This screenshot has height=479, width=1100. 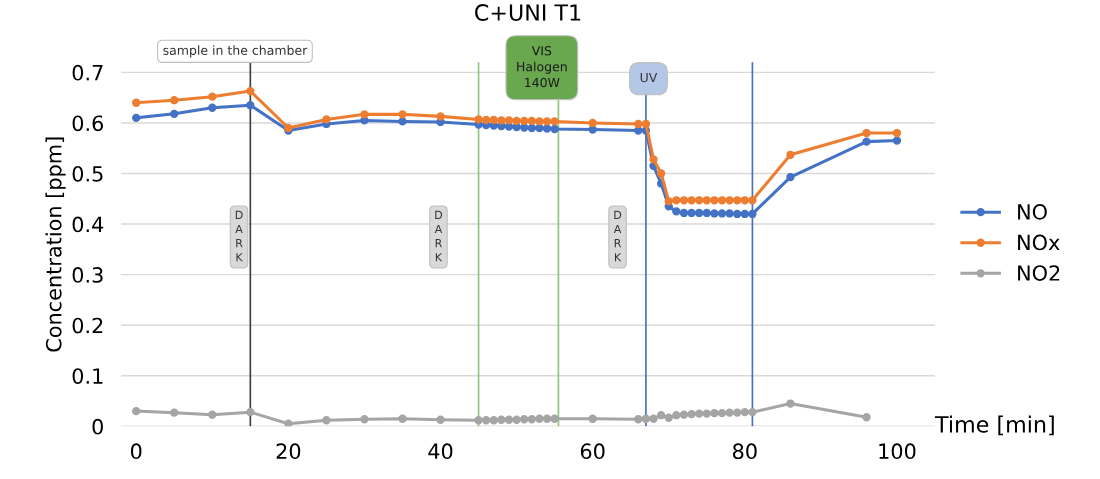 I want to click on y-axis-title: Concentration [ppm], so click(x=55, y=244).